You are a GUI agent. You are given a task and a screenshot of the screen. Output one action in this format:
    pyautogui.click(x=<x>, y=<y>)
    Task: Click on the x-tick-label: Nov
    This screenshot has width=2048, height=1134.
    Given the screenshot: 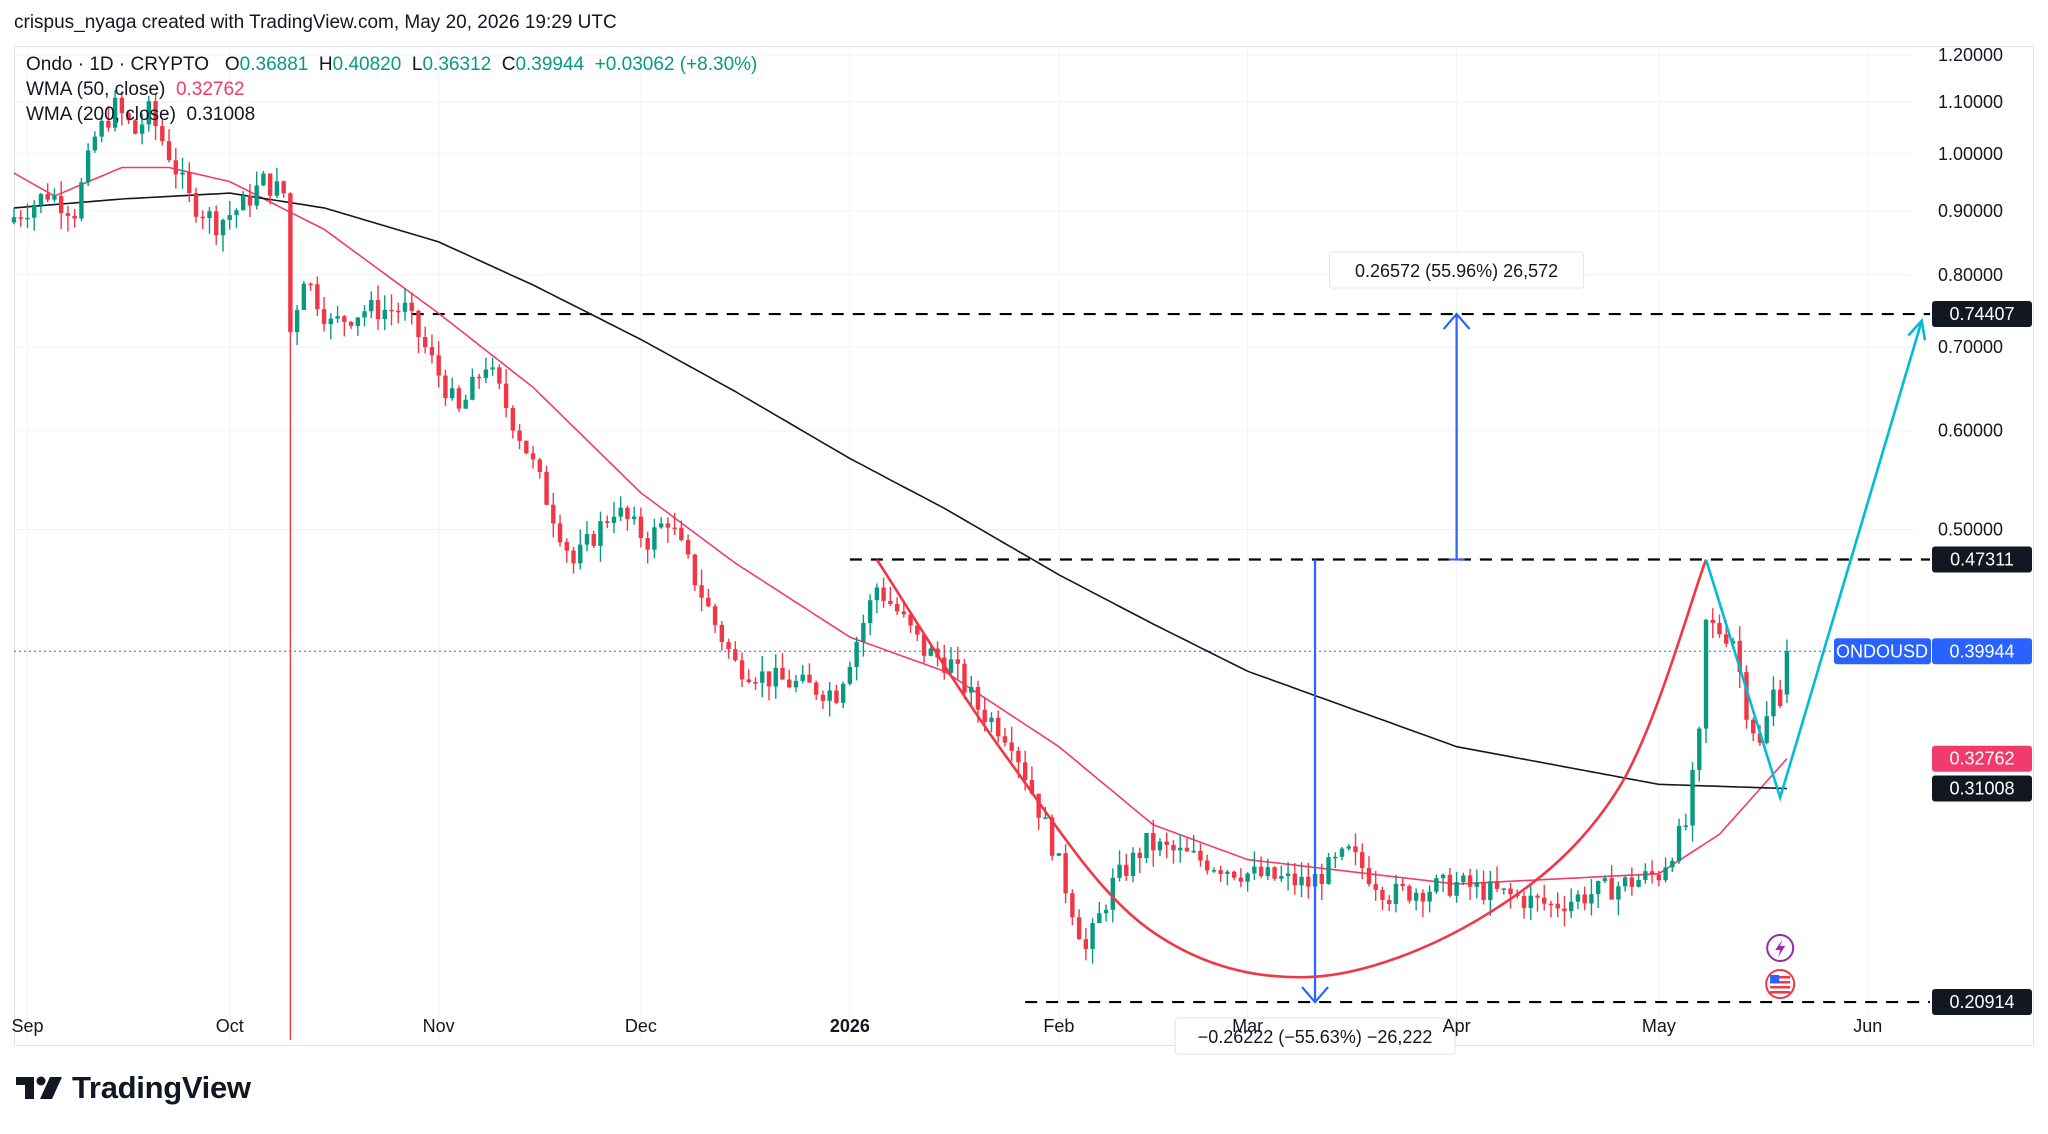 What is the action you would take?
    pyautogui.click(x=439, y=1026)
    